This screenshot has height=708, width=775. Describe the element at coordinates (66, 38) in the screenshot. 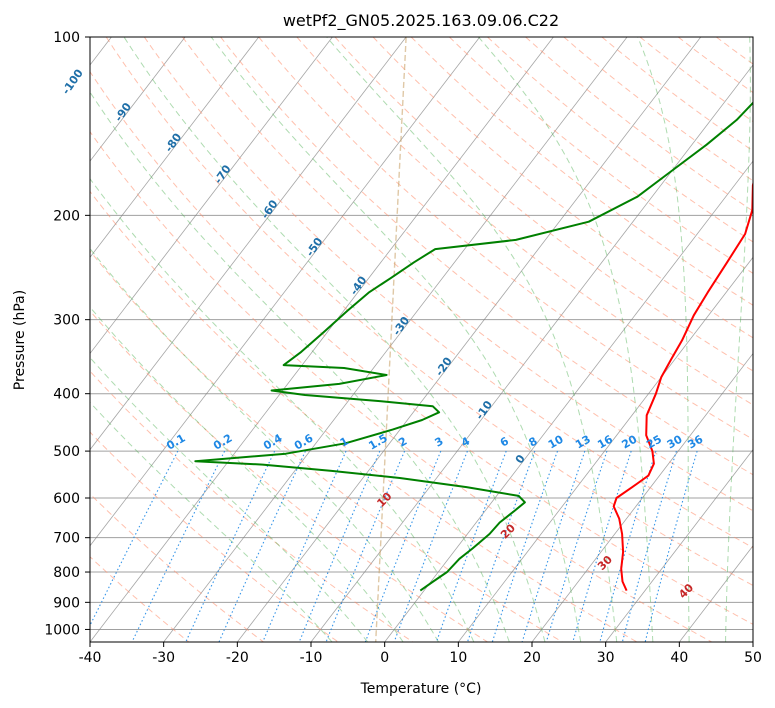

I see `y-tick-label: 100` at that location.